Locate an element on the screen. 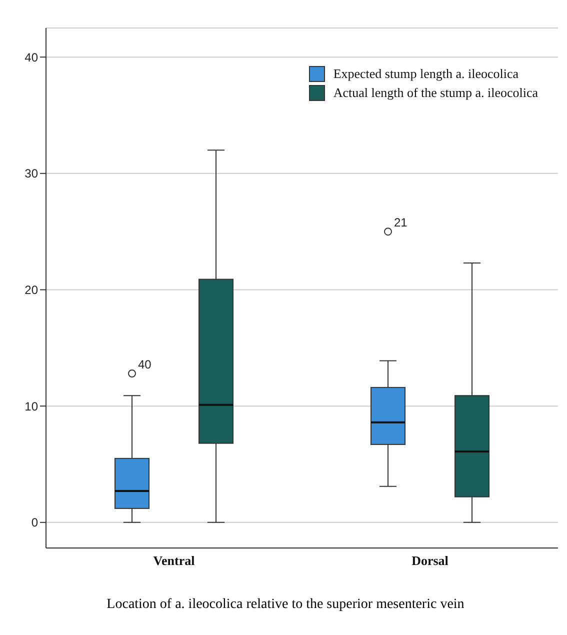 This screenshot has width=567, height=635. annotation: 21 is located at coordinates (401, 223).